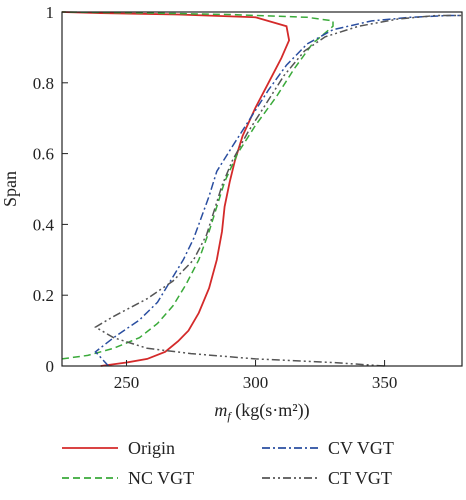 This screenshot has height=500, width=466. What do you see at coordinates (360, 477) in the screenshot?
I see `legend-label-ct-vgt: CT VGT` at bounding box center [360, 477].